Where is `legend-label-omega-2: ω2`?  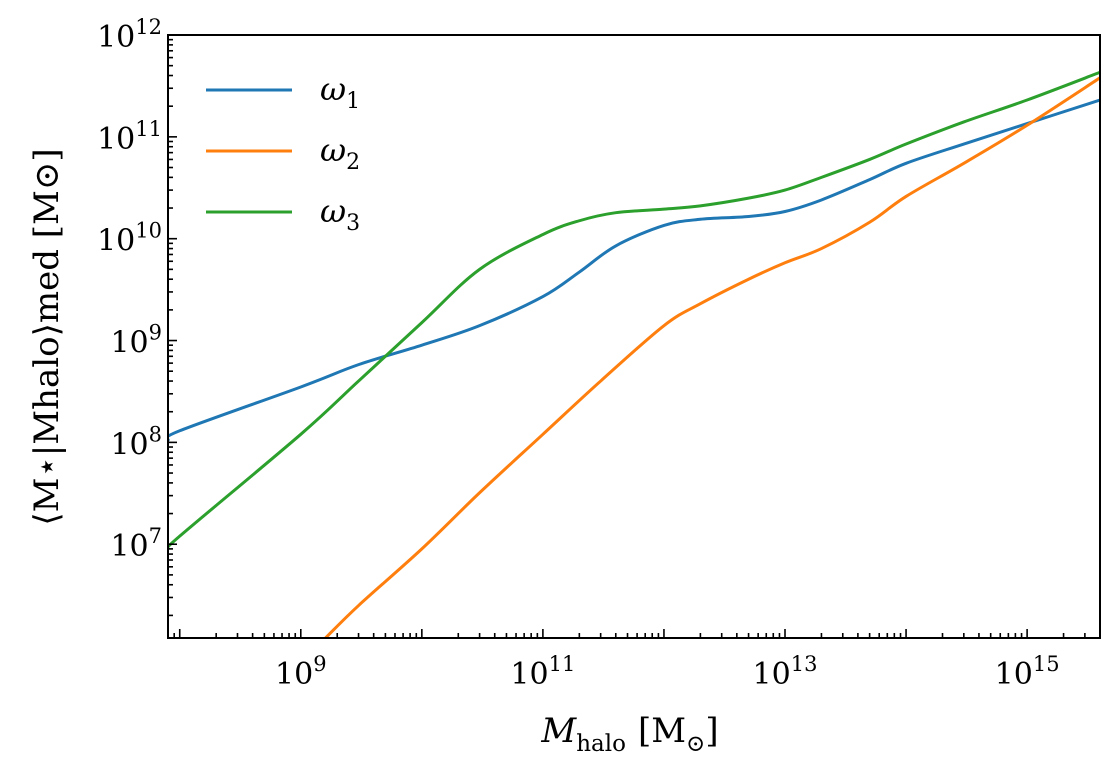
legend-label-omega-2: ω2 is located at coordinates (340, 153).